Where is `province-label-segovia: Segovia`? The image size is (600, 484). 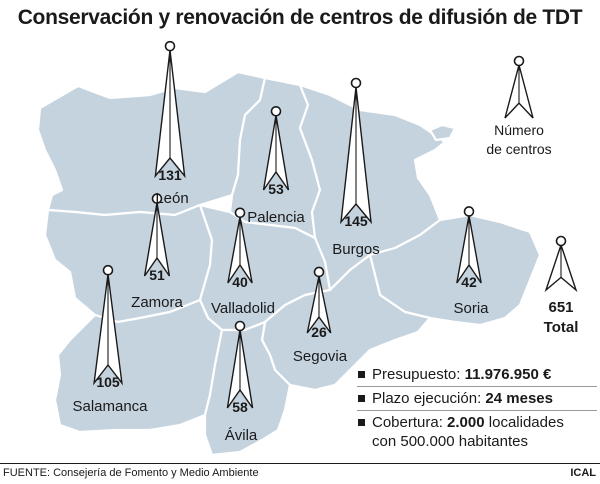 province-label-segovia: Segovia is located at coordinates (320, 356).